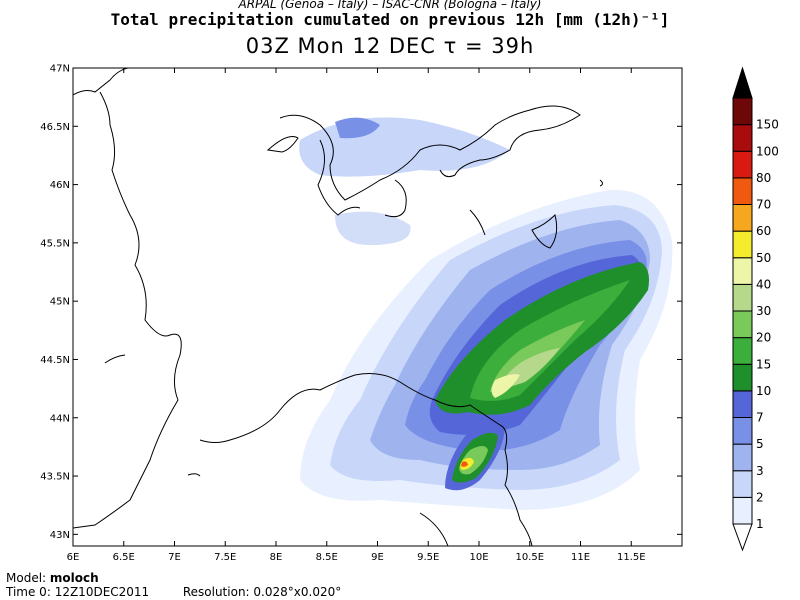 The image size is (800, 600). I want to click on time-value: 12Z10DEC2011, so click(102, 592).